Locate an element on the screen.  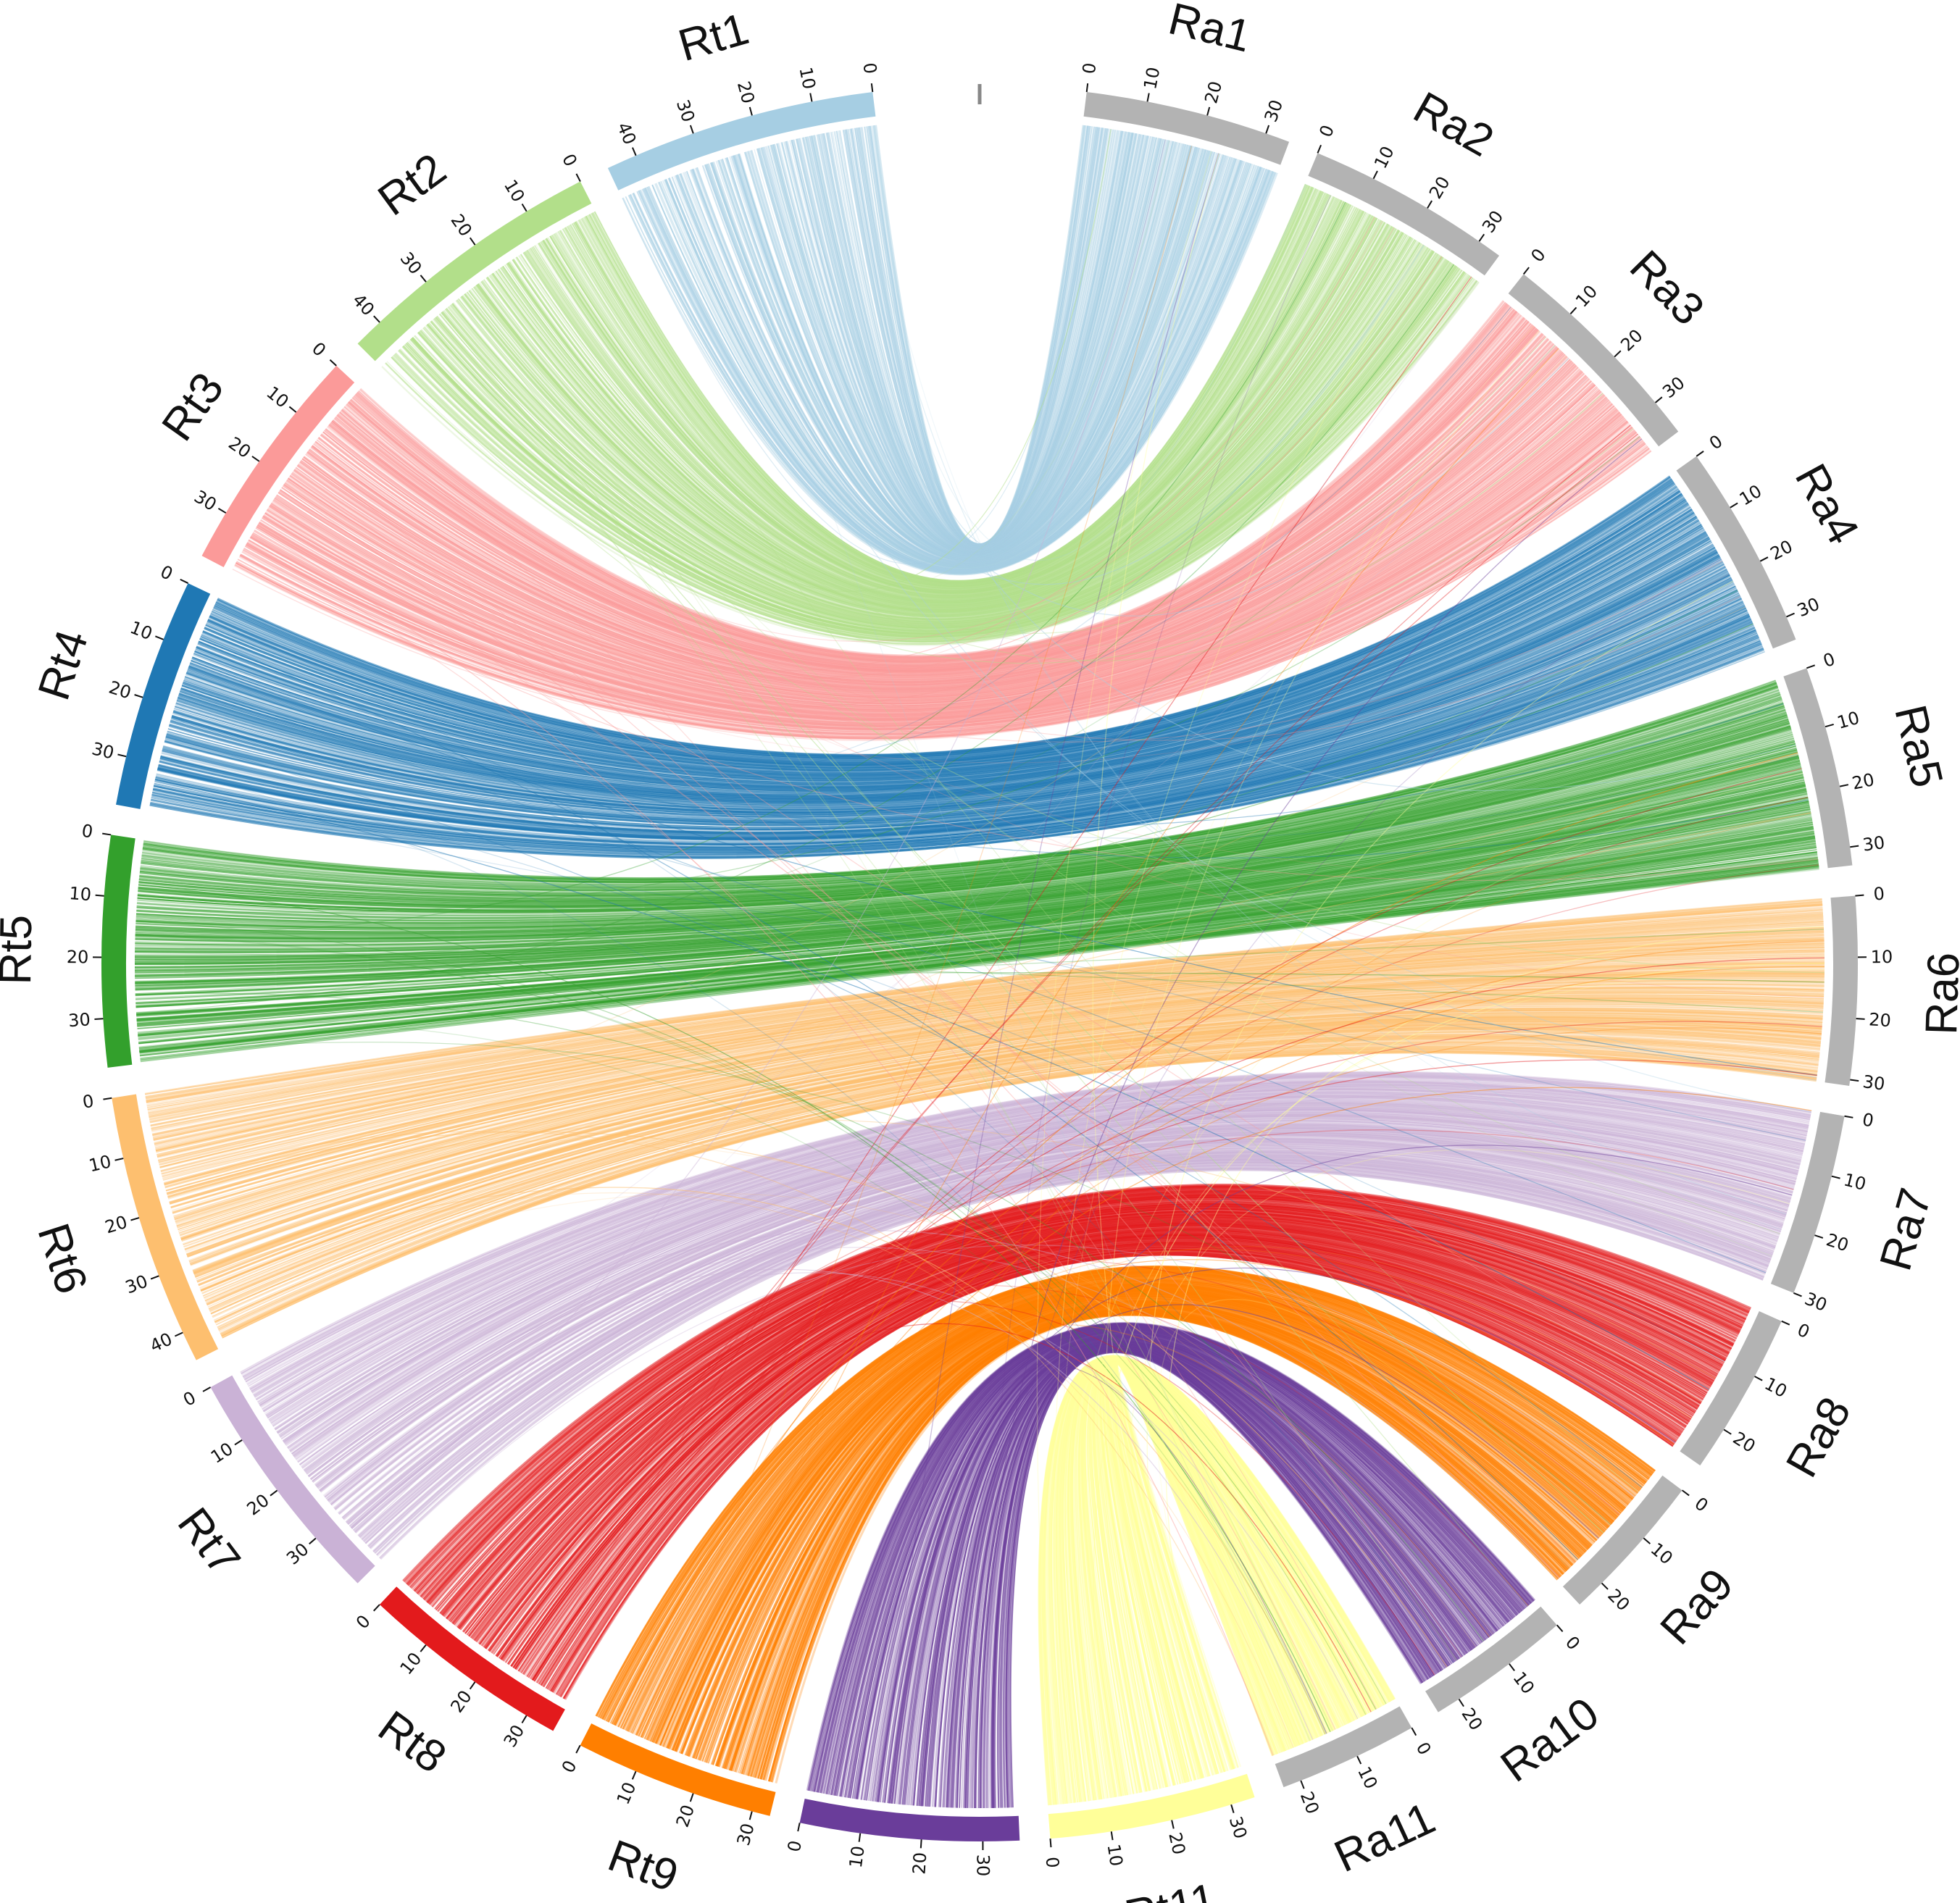
tick-label: 20 is located at coordinates (746, 92).